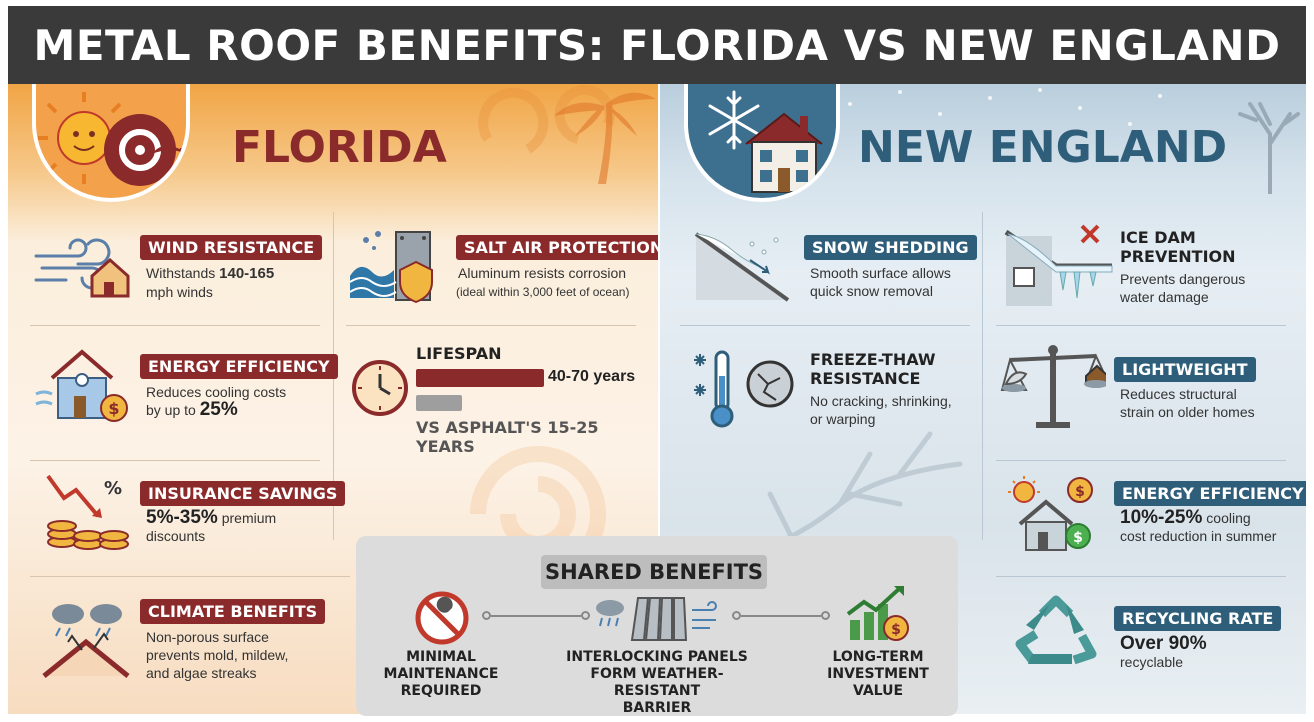 The image size is (1314, 722). What do you see at coordinates (1056, 630) in the screenshot?
I see `recycle-icon` at bounding box center [1056, 630].